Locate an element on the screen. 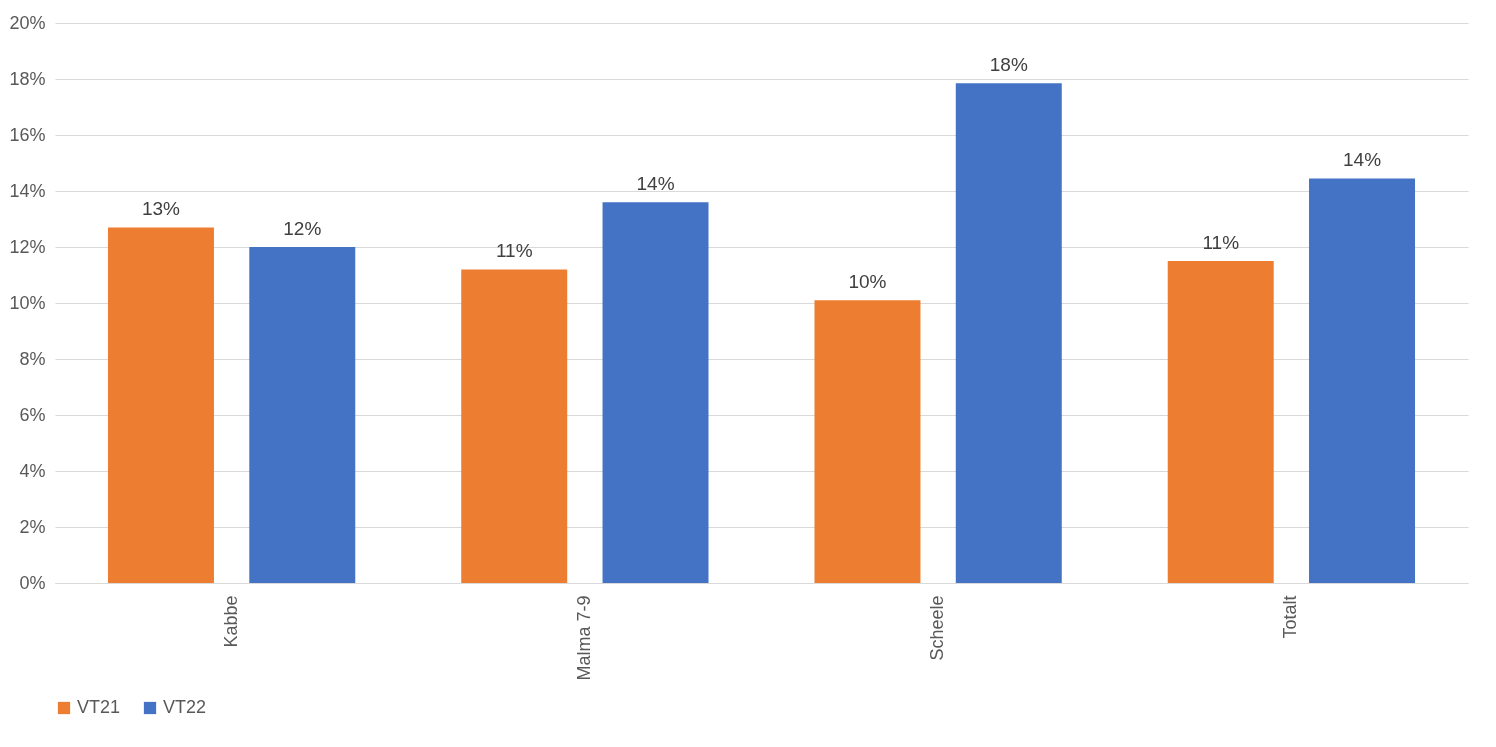 This screenshot has width=1496, height=747. y-tick-label: 16% is located at coordinates (27, 134).